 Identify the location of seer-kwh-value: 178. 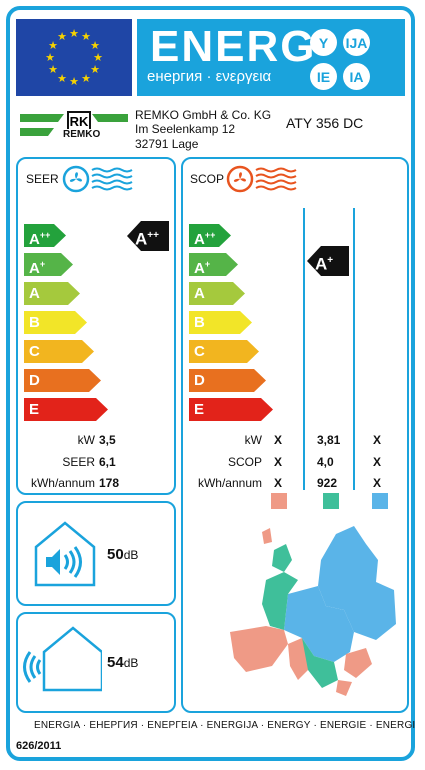
(109, 483).